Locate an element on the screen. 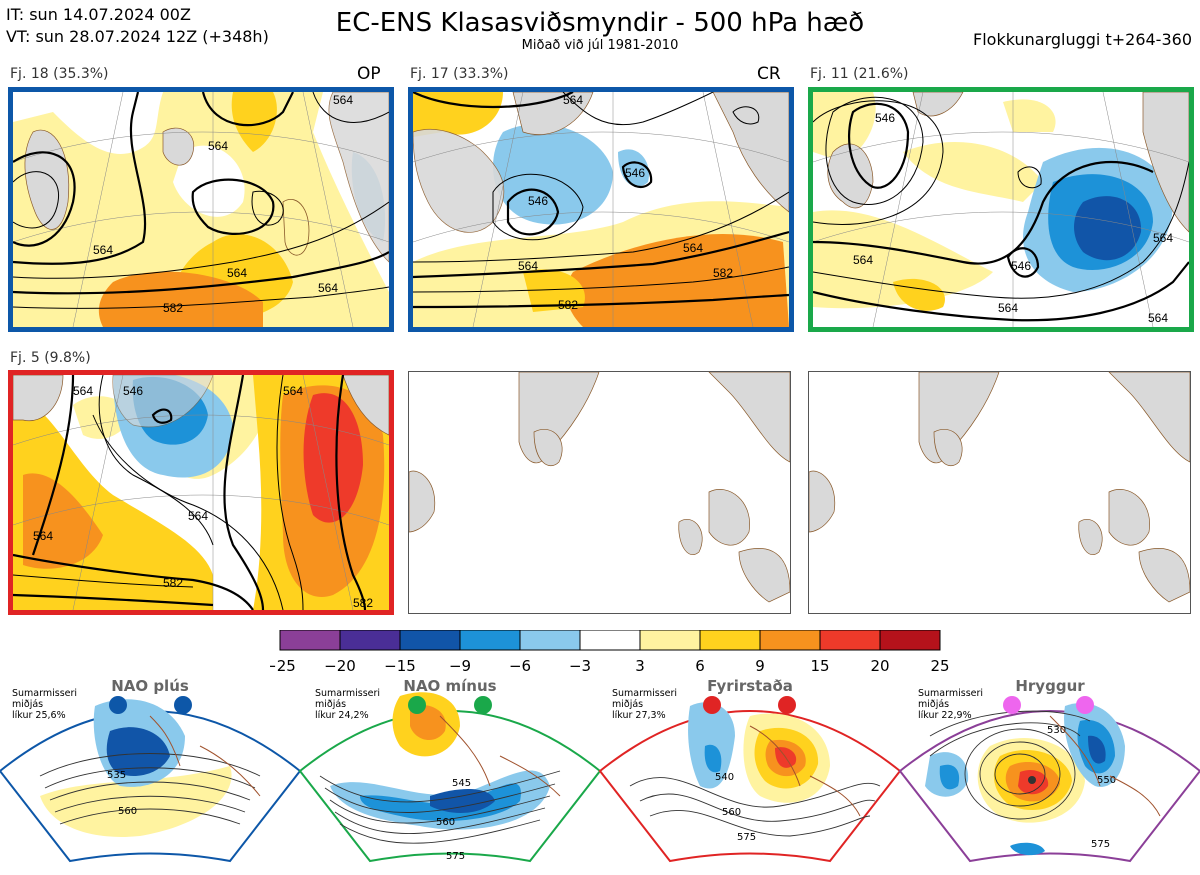 This screenshot has height=875, width=1200. regime-probability: líkur 25,6% is located at coordinates (39, 715).